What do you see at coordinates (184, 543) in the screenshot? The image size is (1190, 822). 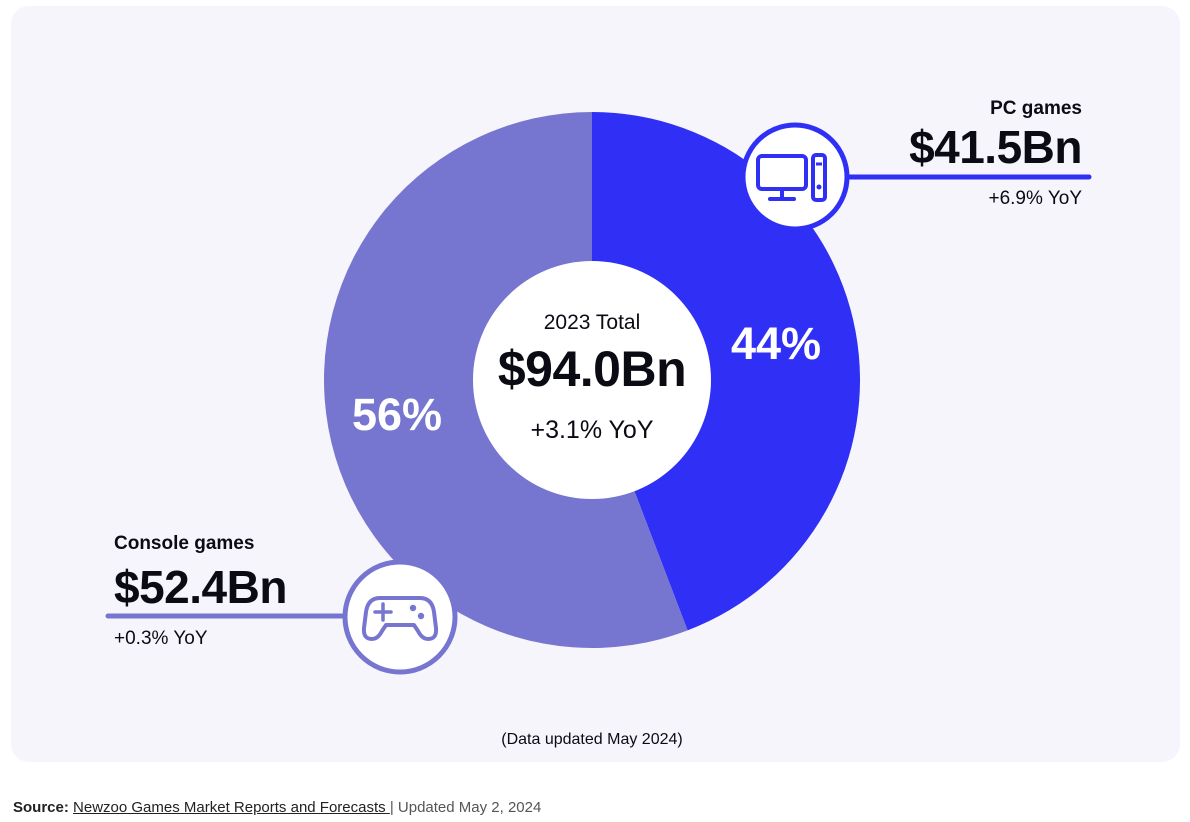 I see `console-games-title: Console games` at bounding box center [184, 543].